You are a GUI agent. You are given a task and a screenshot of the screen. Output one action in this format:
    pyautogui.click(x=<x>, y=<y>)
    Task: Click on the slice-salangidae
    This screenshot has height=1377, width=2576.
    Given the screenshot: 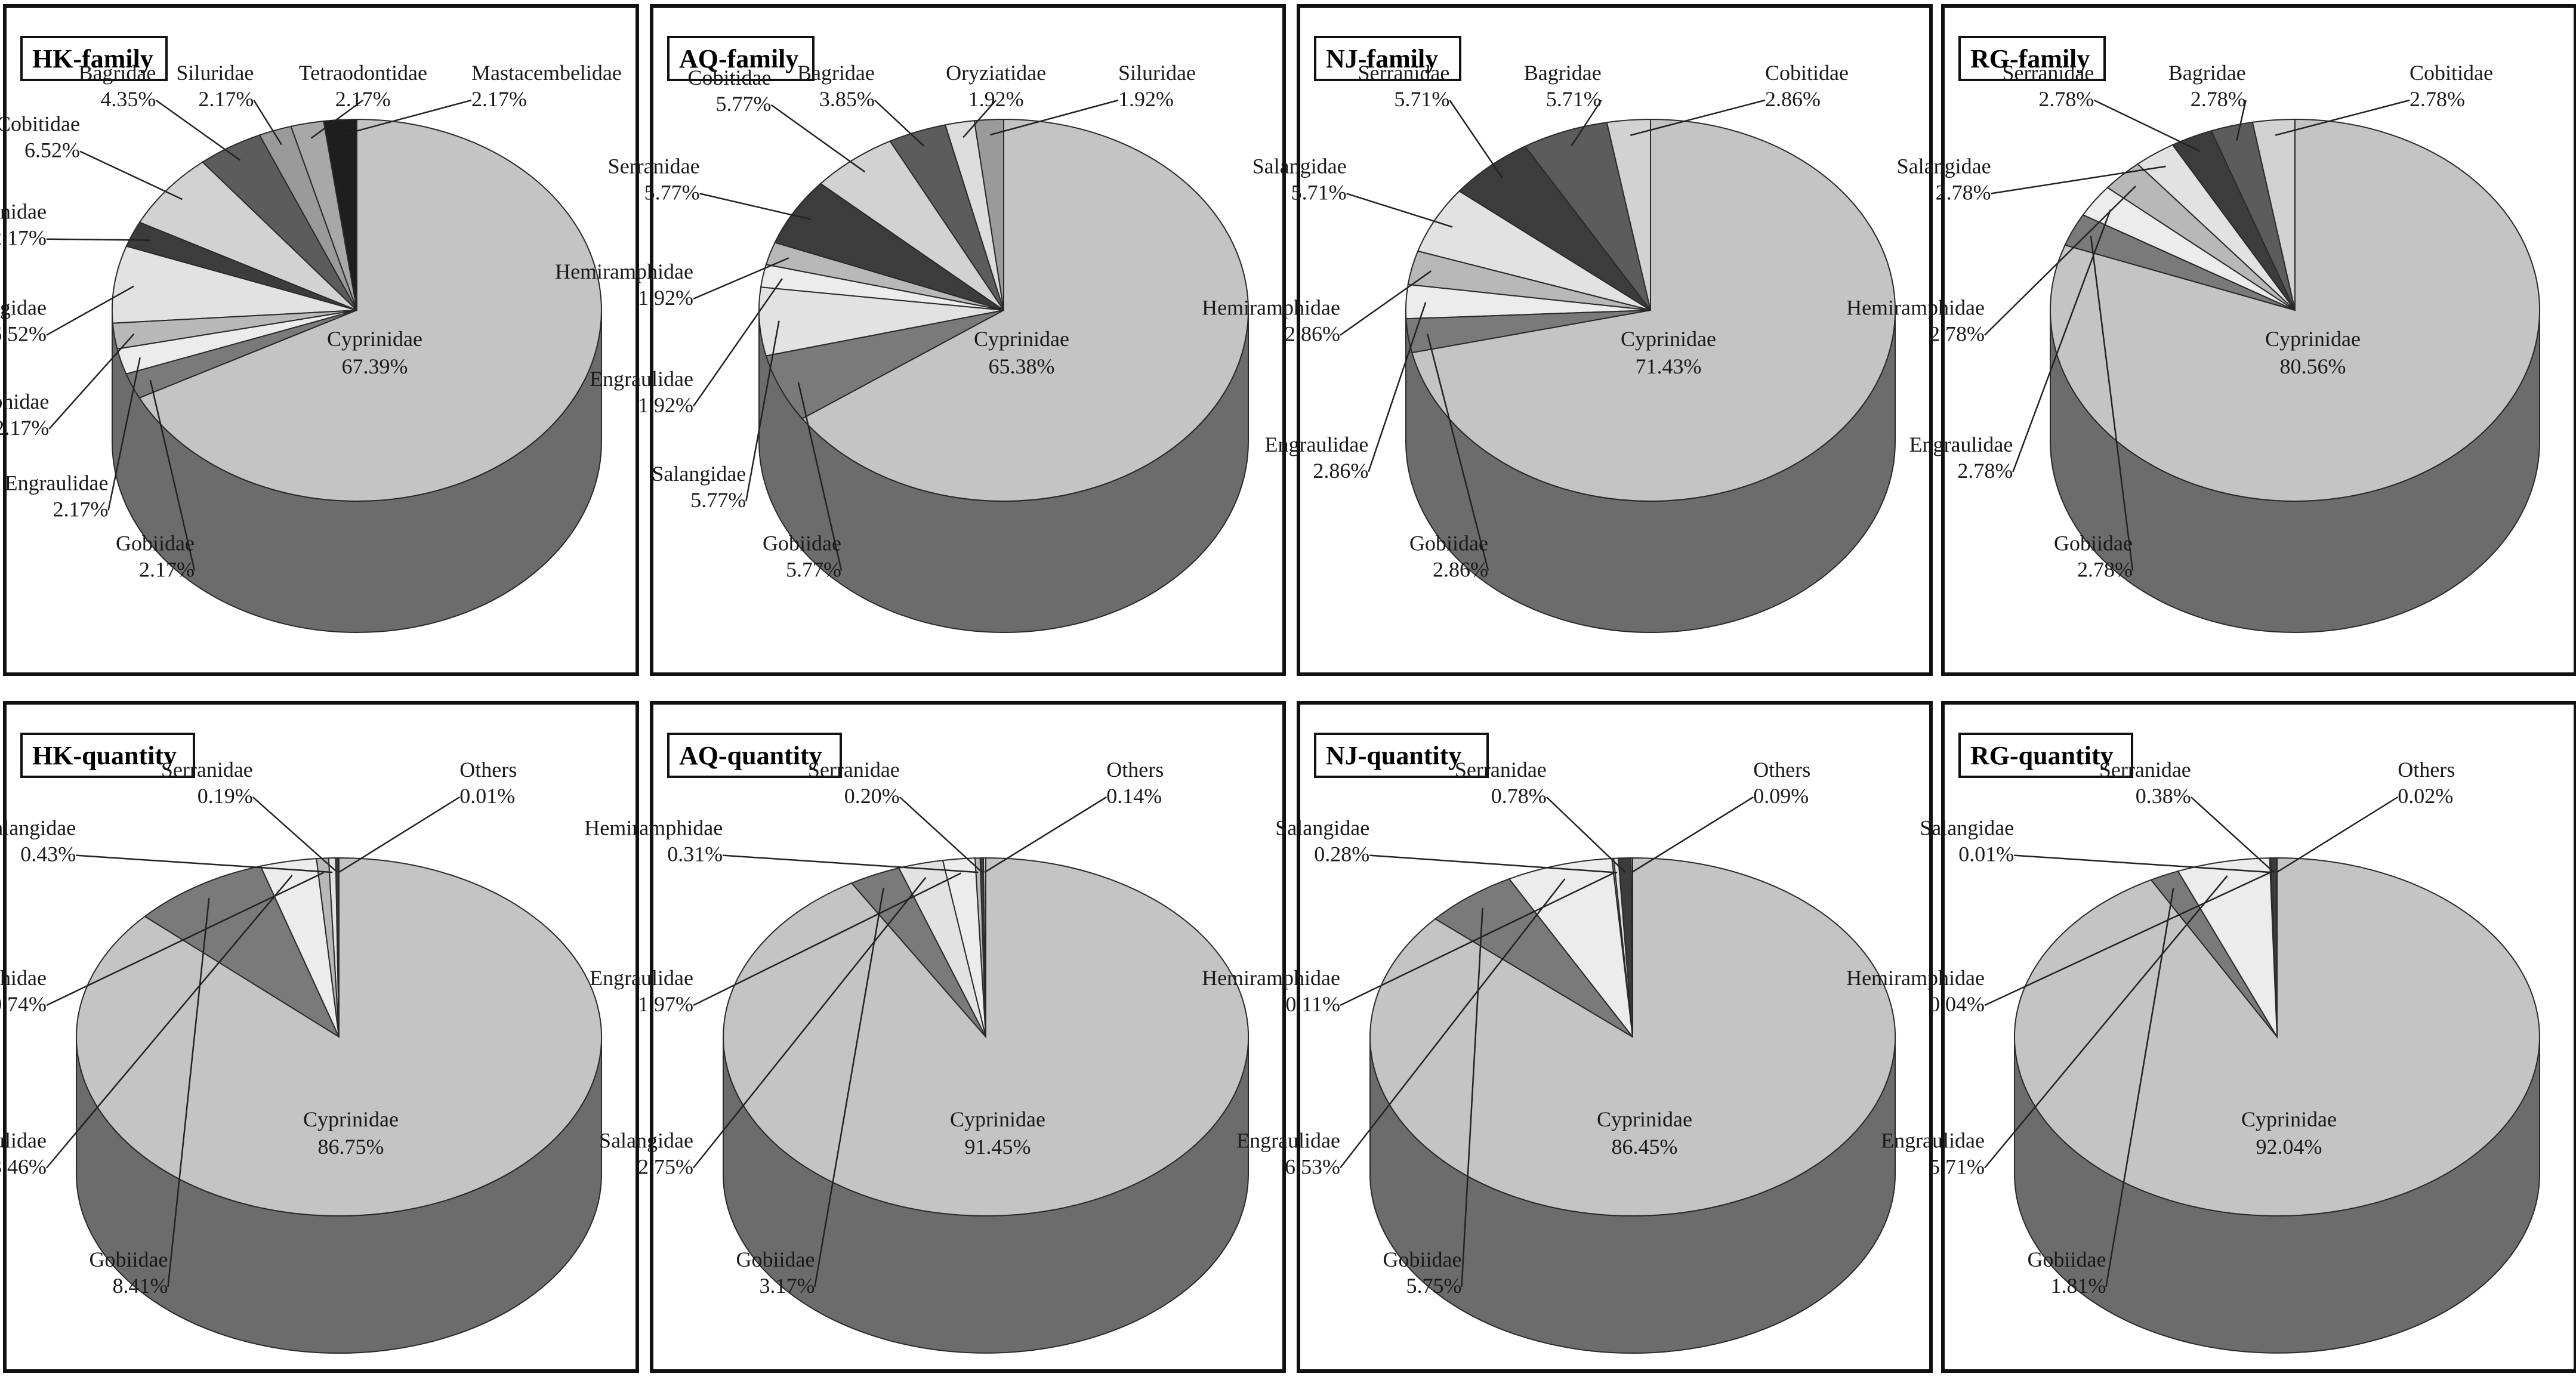 What is the action you would take?
    pyautogui.click(x=1534, y=250)
    